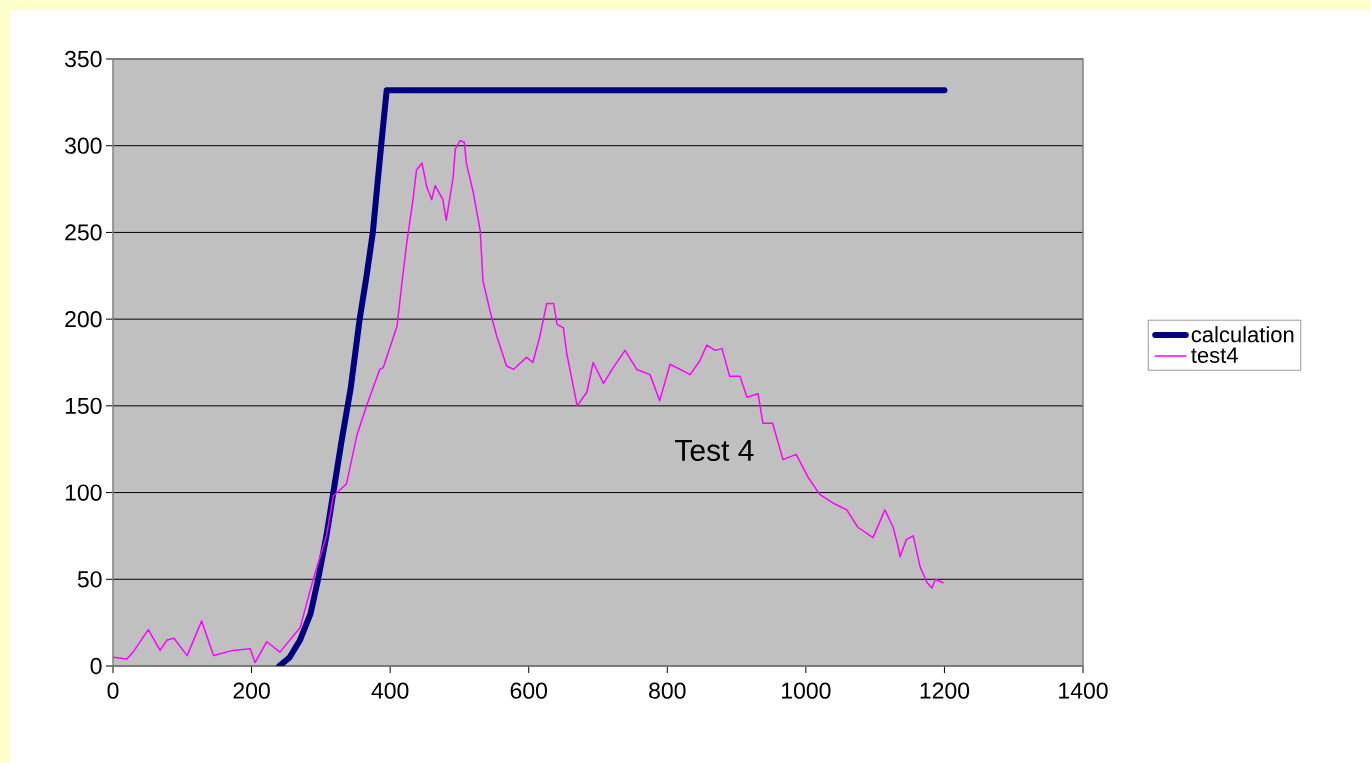  Describe the element at coordinates (113, 690) in the screenshot. I see `x-tick-label: 0` at that location.